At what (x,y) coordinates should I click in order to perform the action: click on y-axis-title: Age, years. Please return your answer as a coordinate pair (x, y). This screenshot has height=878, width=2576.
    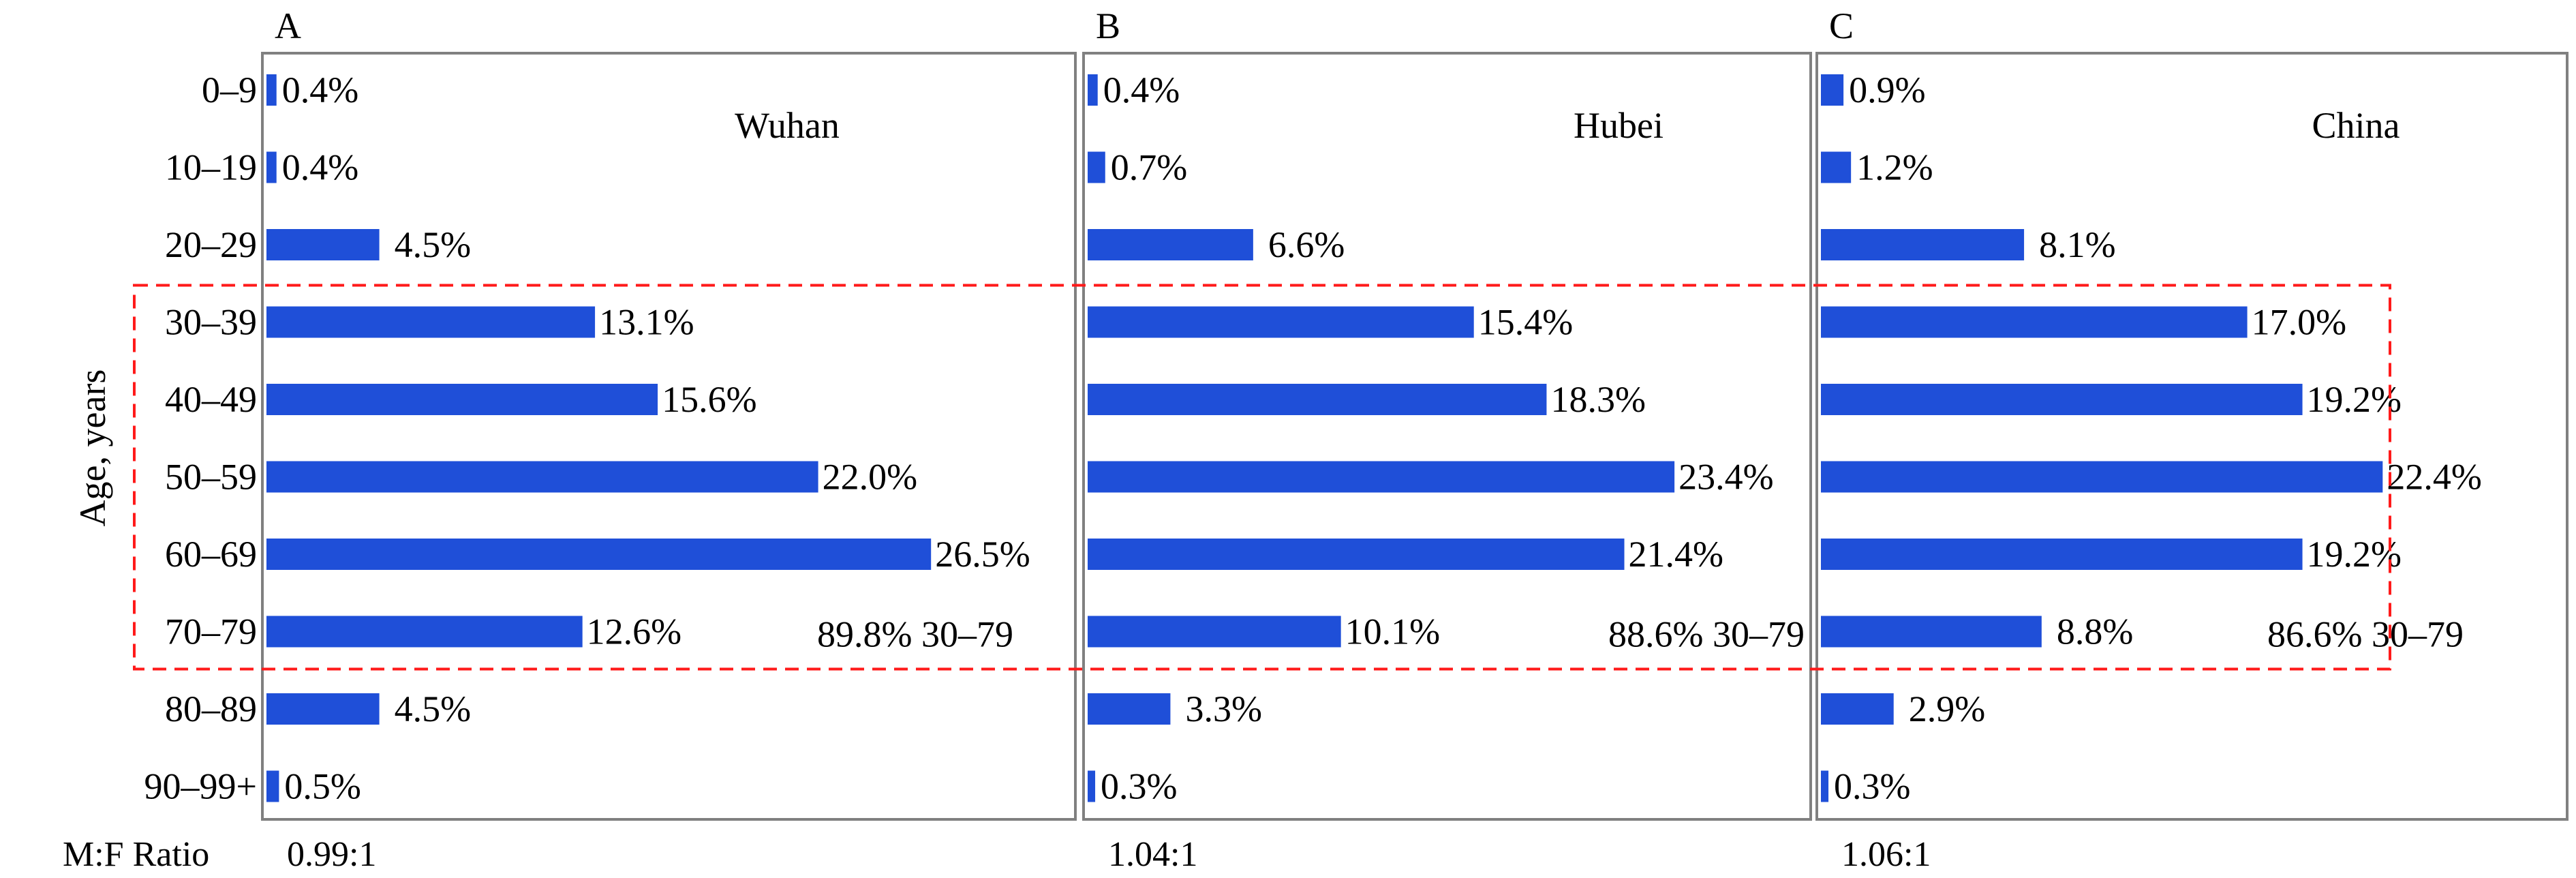
    Looking at the image, I should click on (92, 448).